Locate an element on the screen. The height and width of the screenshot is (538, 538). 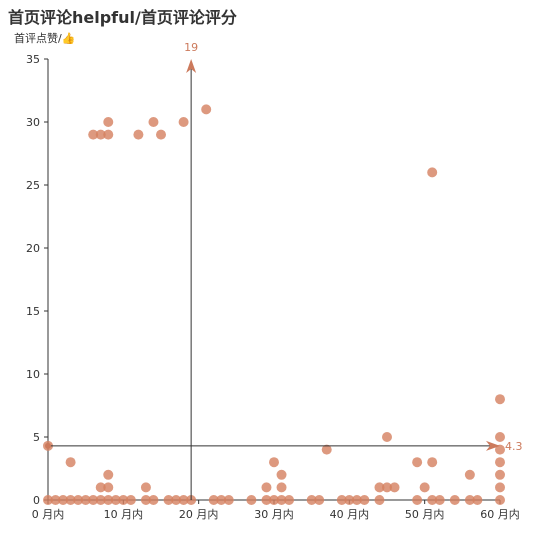
markline-y-start is located at coordinates (48, 445).